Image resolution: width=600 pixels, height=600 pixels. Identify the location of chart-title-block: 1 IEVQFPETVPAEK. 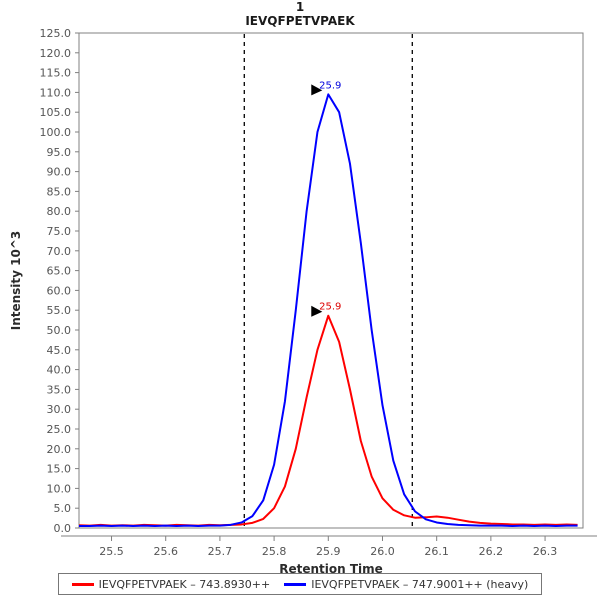
(300, 13).